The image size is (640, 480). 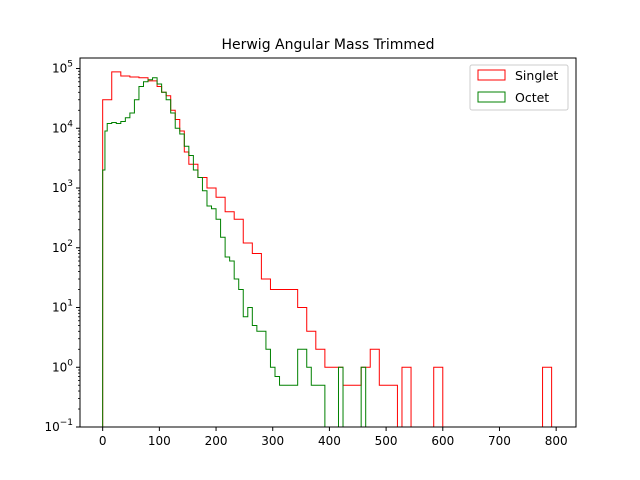 I want to click on y-tick-label: 10⁵, so click(x=62, y=68).